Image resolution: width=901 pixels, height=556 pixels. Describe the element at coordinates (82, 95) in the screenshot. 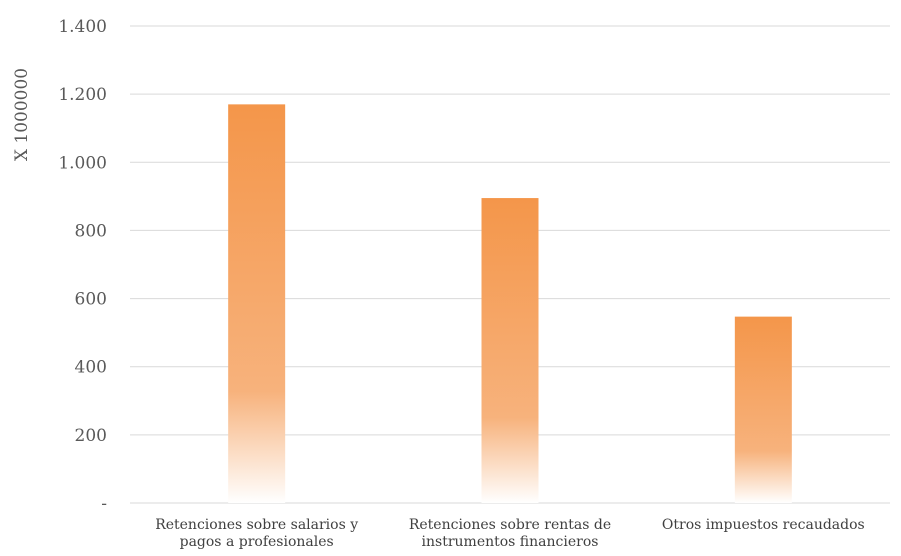

I see `y-tick-label: 1.200` at that location.